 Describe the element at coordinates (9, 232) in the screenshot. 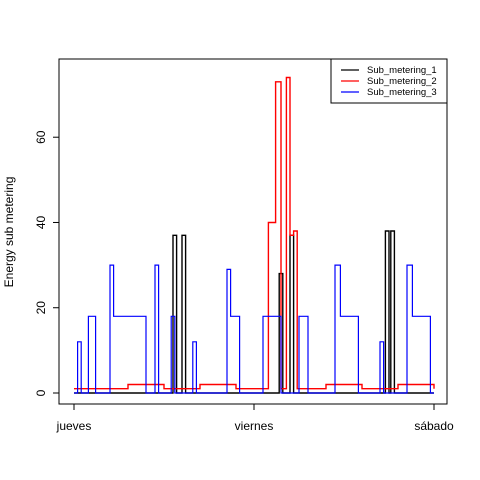

I see `y-axis-title: Energy sub metering` at that location.